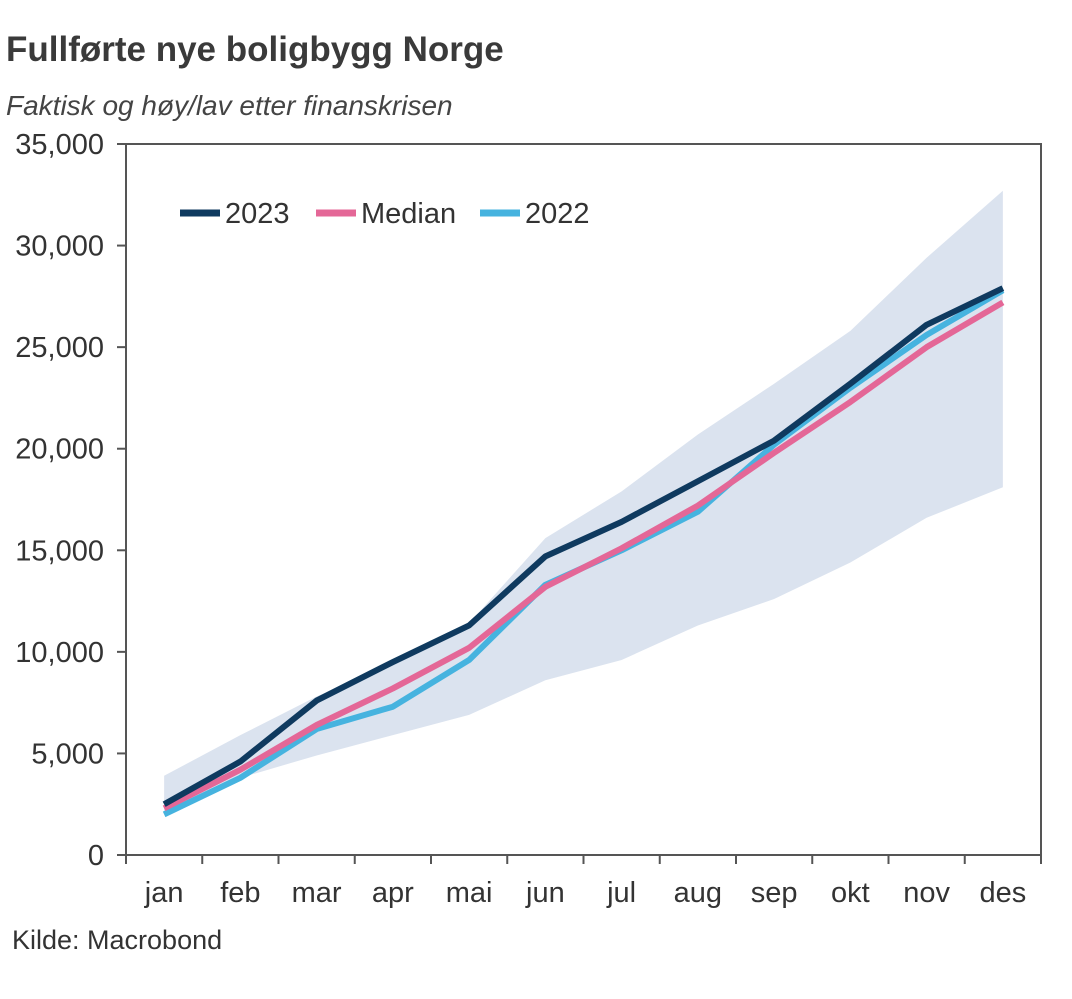  I want to click on chart-subtitle: Faktisk og høy/lav etter finanskrisen, so click(229, 105).